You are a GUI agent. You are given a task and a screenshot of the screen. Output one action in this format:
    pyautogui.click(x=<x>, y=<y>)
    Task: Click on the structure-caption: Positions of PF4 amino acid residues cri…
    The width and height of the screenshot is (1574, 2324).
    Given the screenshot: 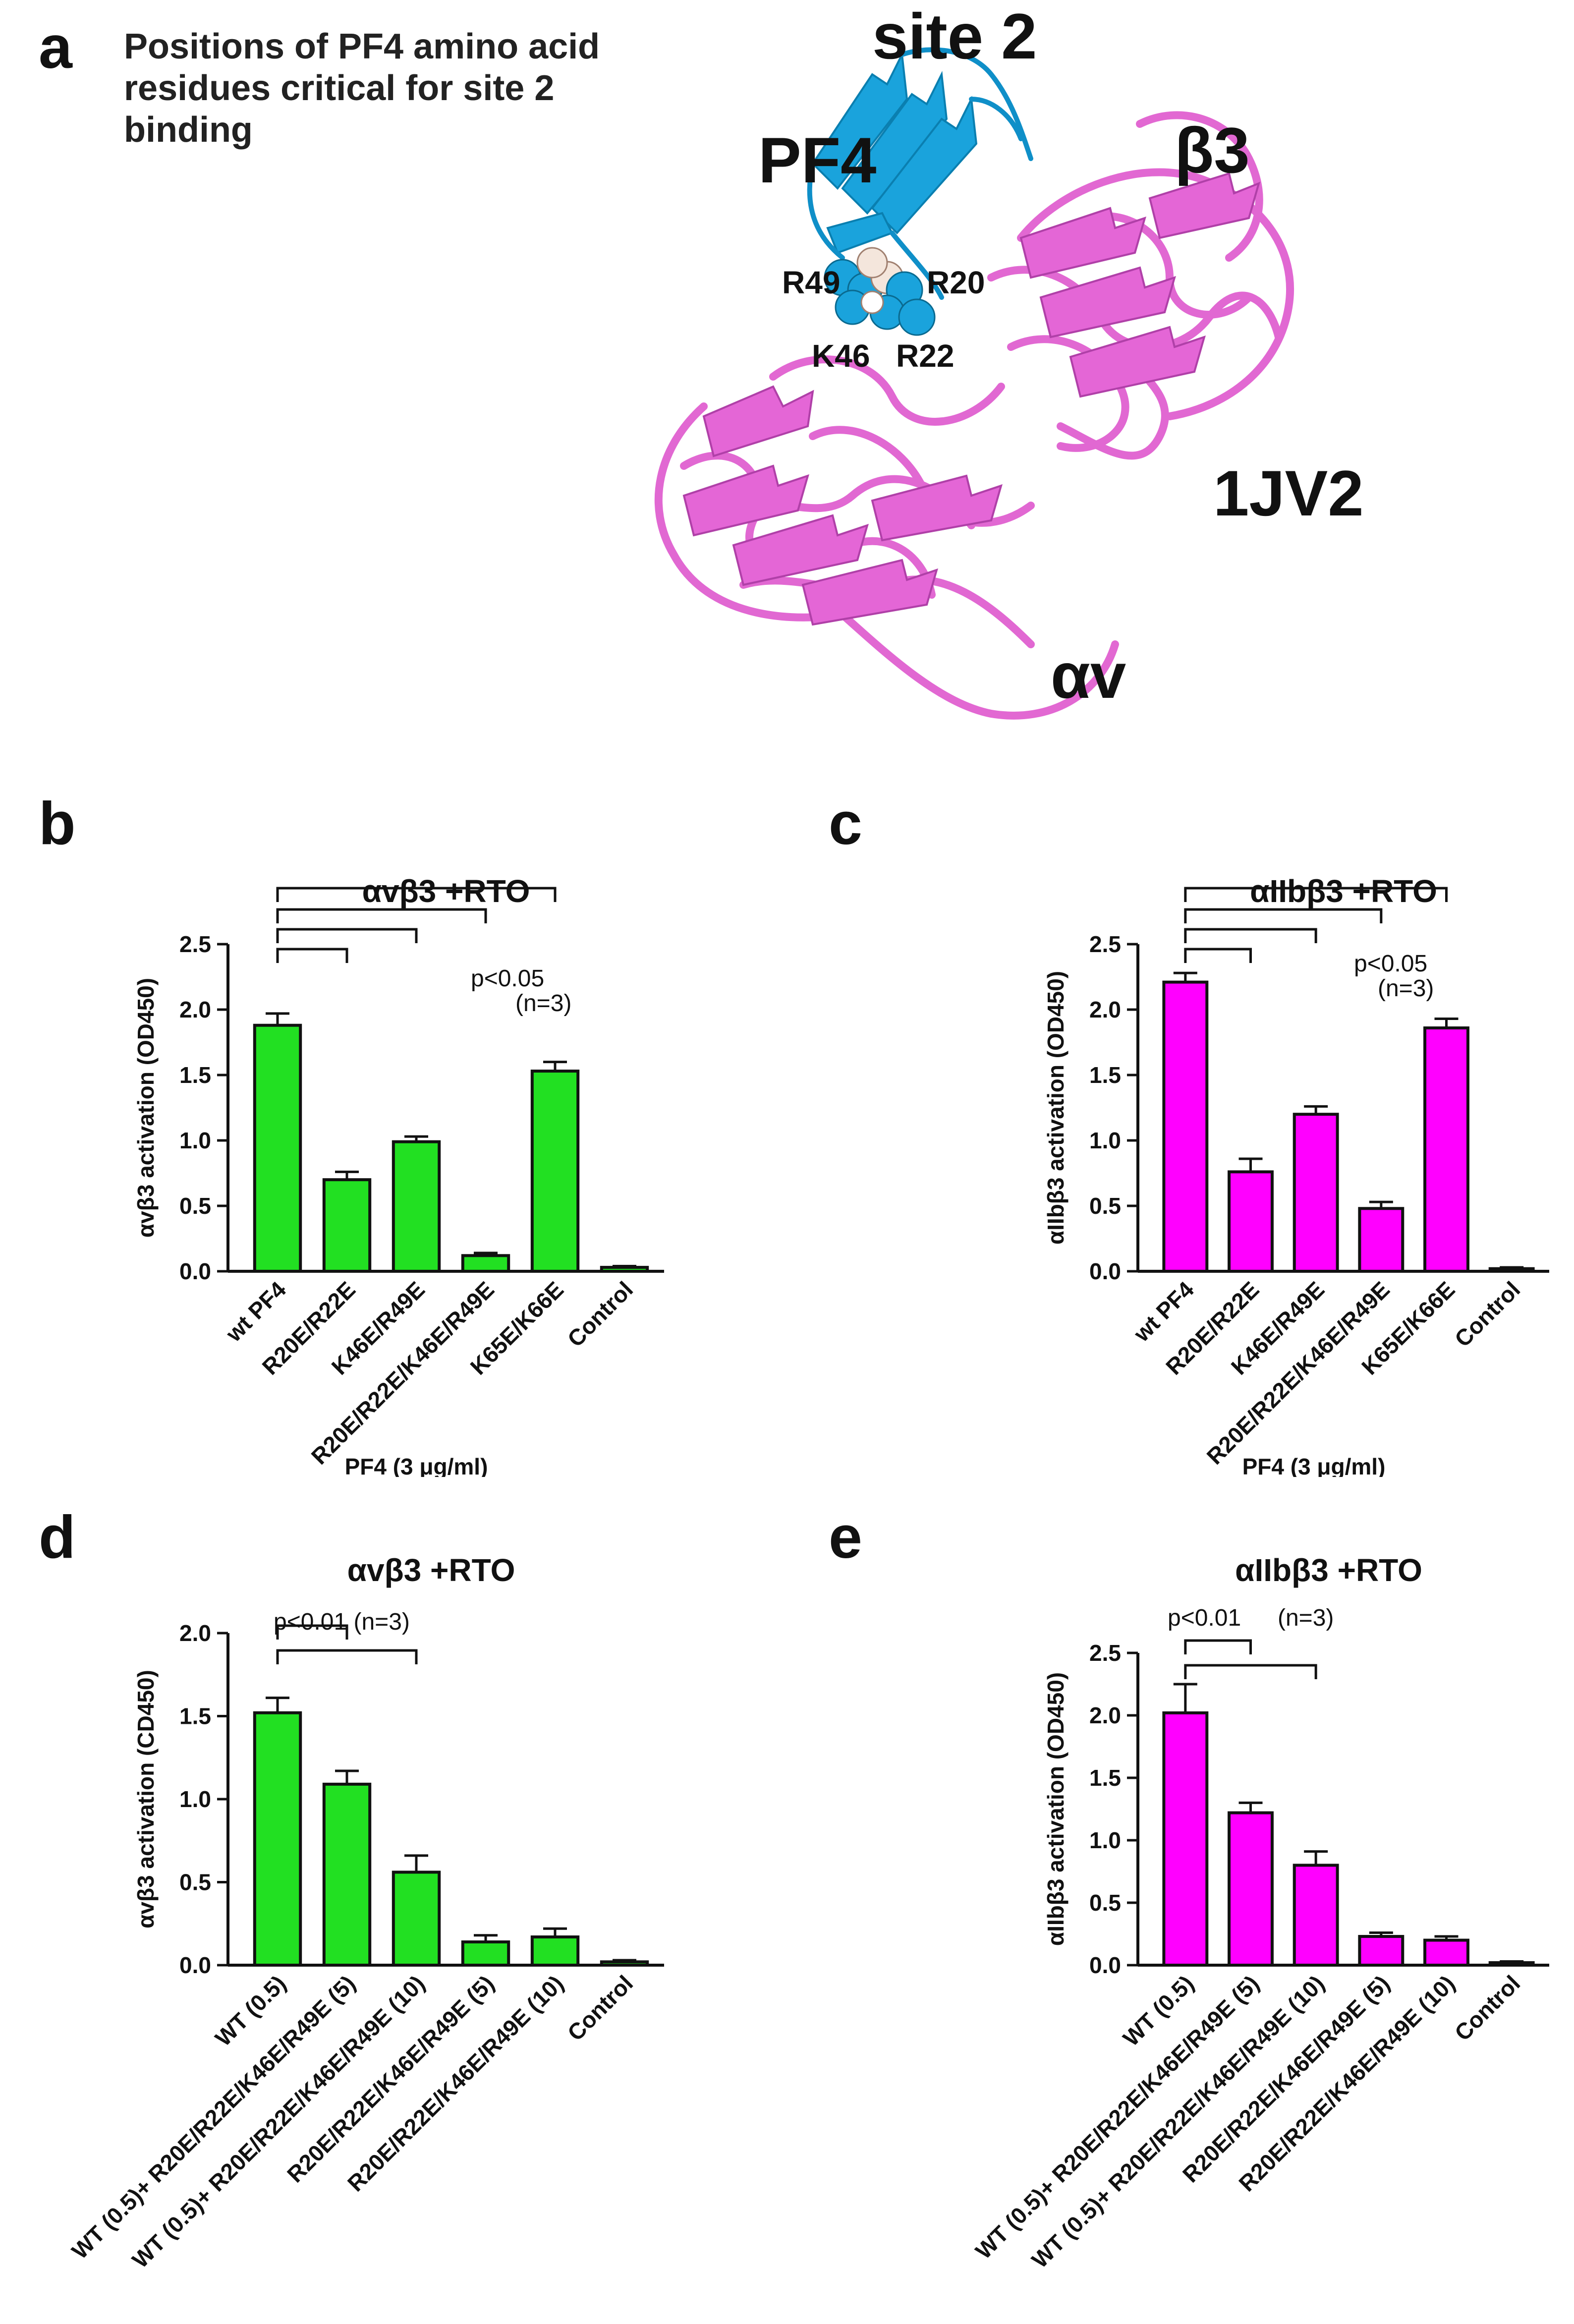 What is the action you would take?
    pyautogui.click(x=362, y=88)
    